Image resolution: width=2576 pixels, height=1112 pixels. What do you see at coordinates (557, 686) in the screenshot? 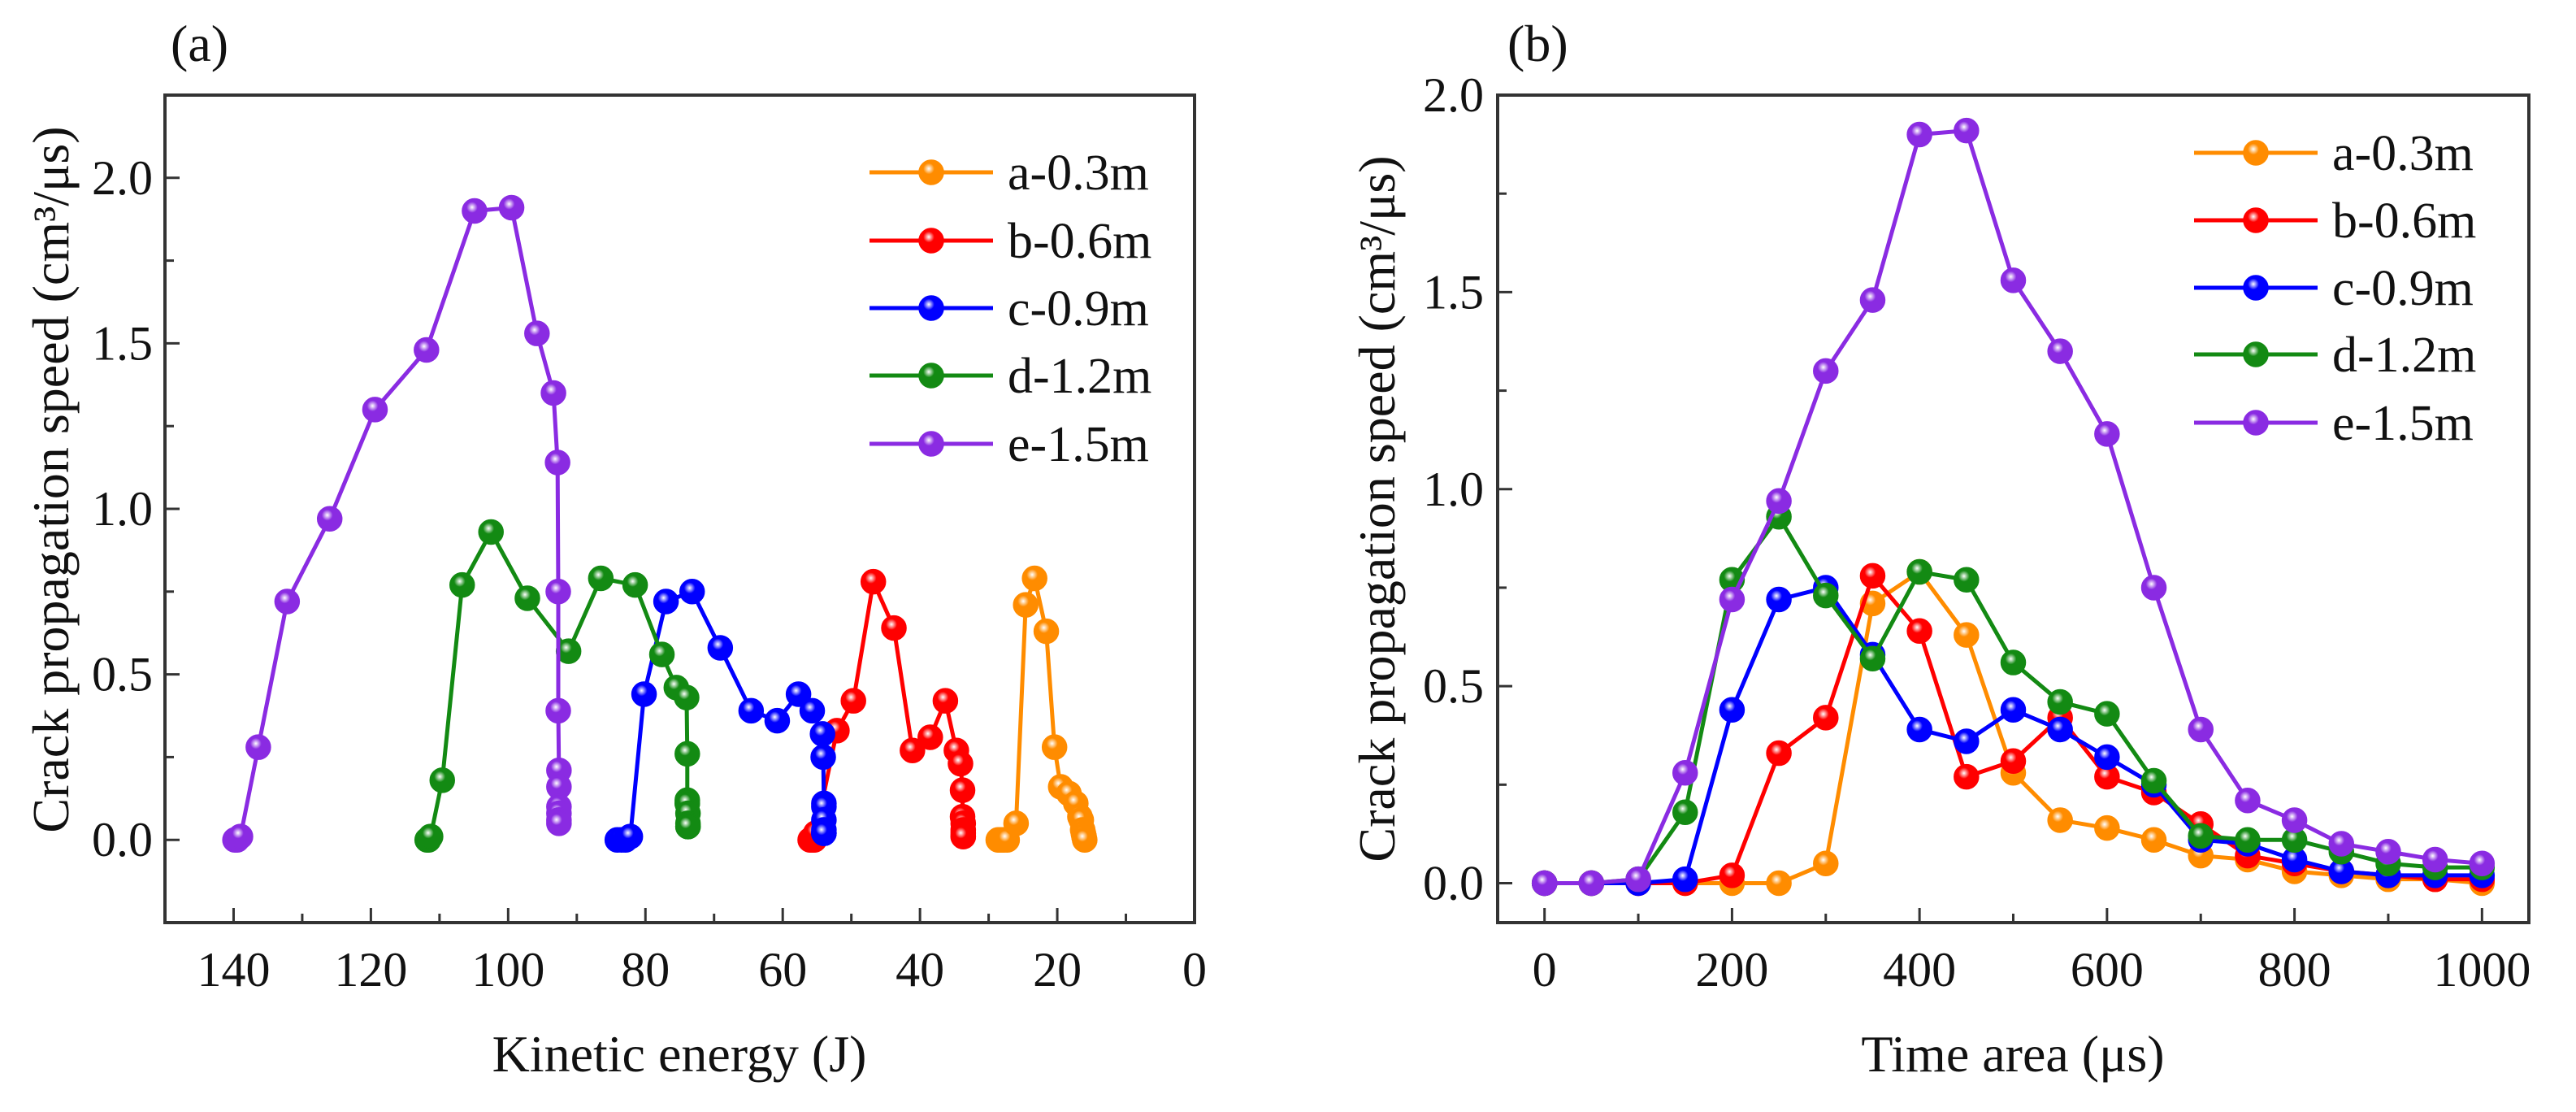
I see `series-d-1.2m` at bounding box center [557, 686].